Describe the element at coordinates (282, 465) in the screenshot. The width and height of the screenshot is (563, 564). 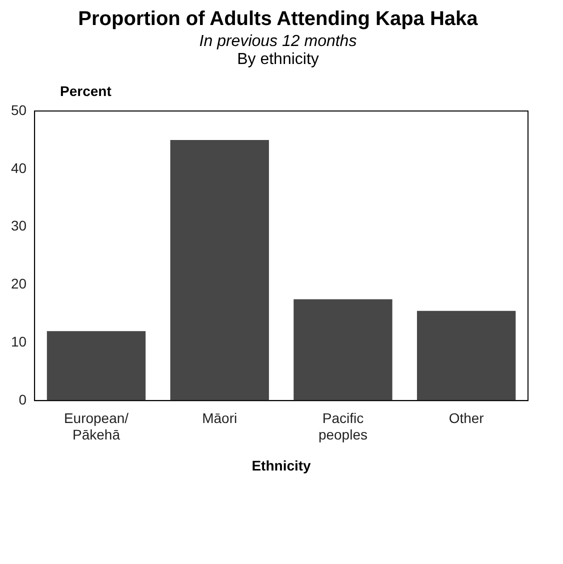
I see `x-axis-title: Ethnicity` at that location.